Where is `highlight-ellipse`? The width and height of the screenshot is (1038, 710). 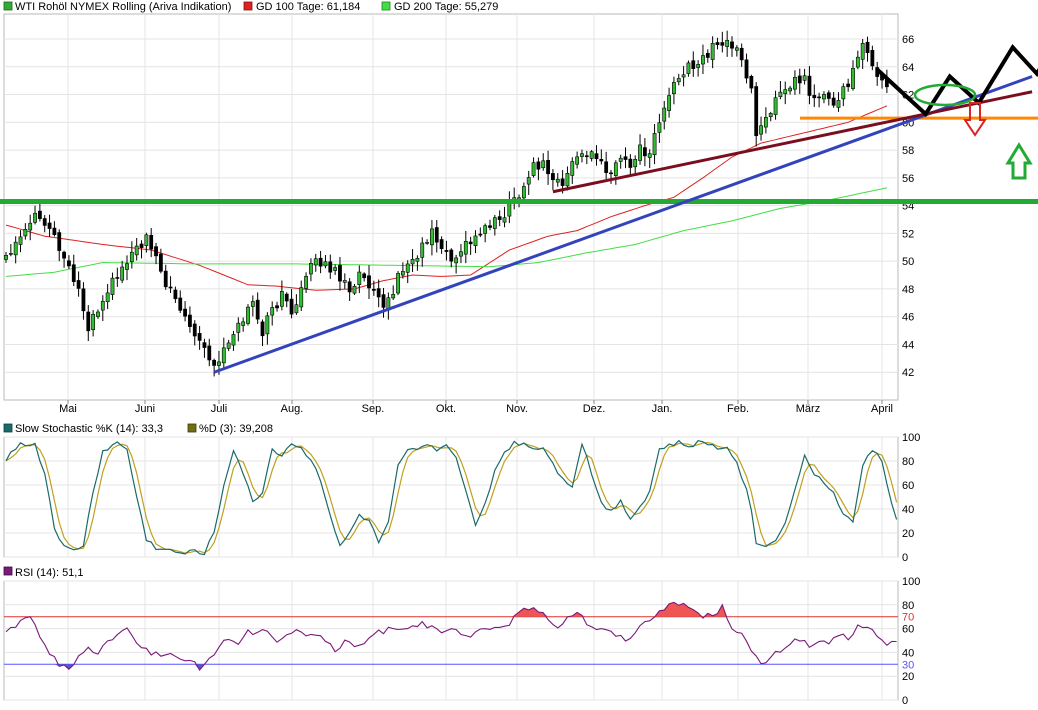
highlight-ellipse is located at coordinates (945, 95).